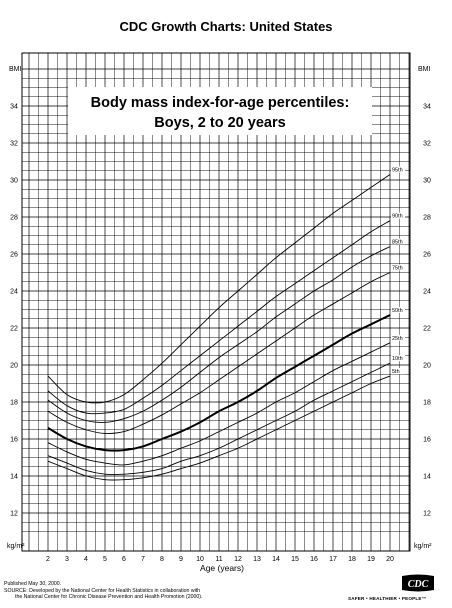 The image size is (452, 608). Describe the element at coordinates (427, 477) in the screenshot. I see `y-tick-label-right: 14` at that location.